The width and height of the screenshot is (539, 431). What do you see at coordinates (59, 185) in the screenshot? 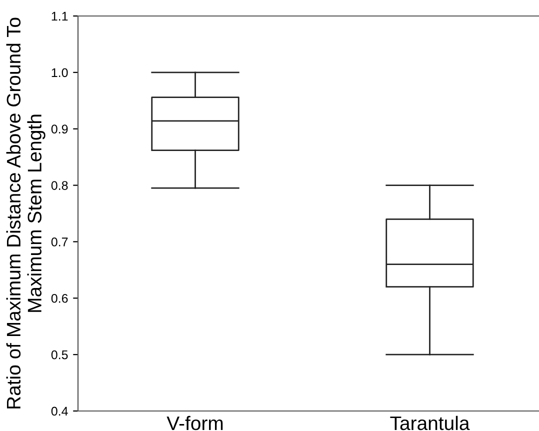
I see `y-tick-label: 0.8` at bounding box center [59, 185].